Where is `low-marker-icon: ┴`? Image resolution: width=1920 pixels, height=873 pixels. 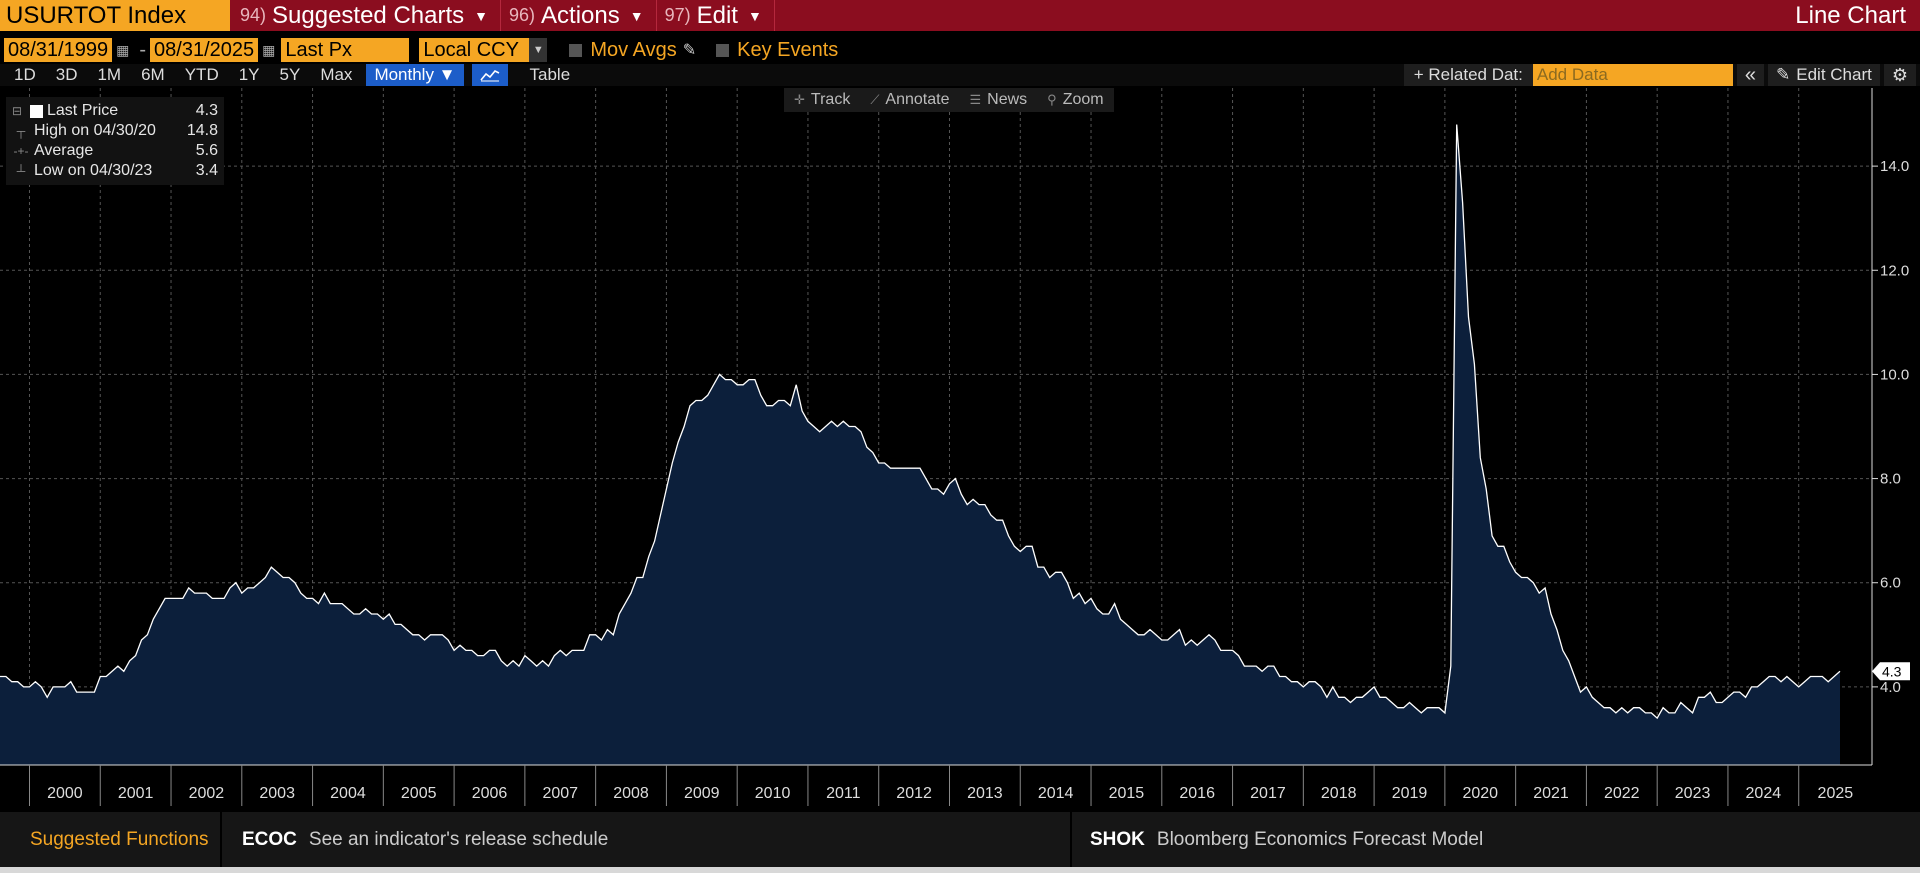 low-marker-icon: ┴ is located at coordinates (21, 171).